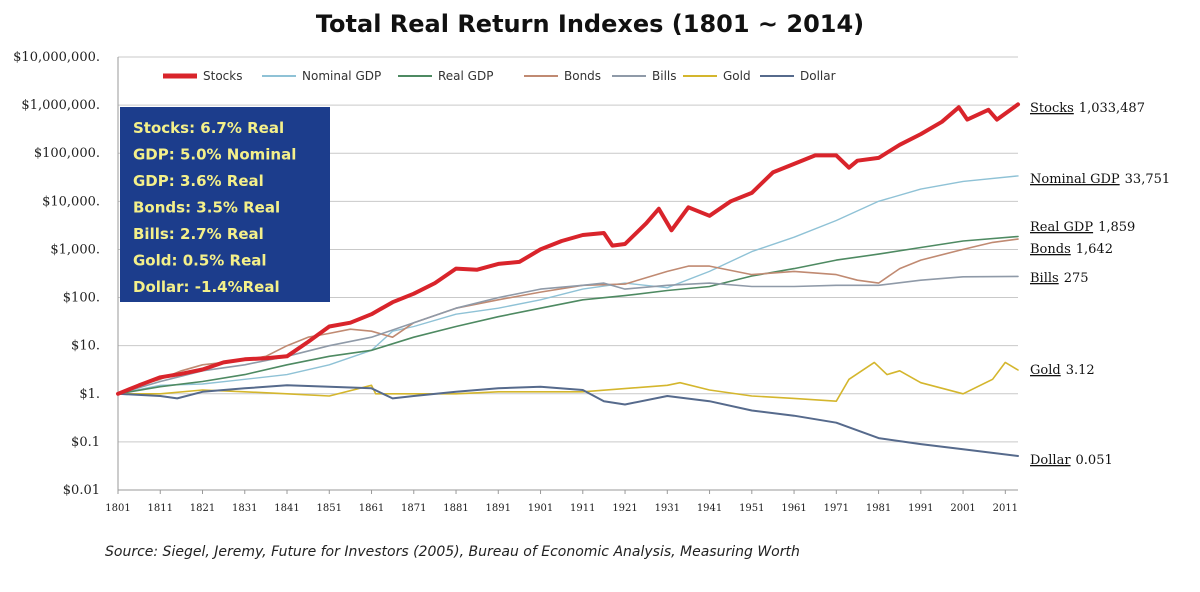 Image resolution: width=1200 pixels, height=592 pixels. I want to click on x-tick-label: 1951, so click(751, 508).